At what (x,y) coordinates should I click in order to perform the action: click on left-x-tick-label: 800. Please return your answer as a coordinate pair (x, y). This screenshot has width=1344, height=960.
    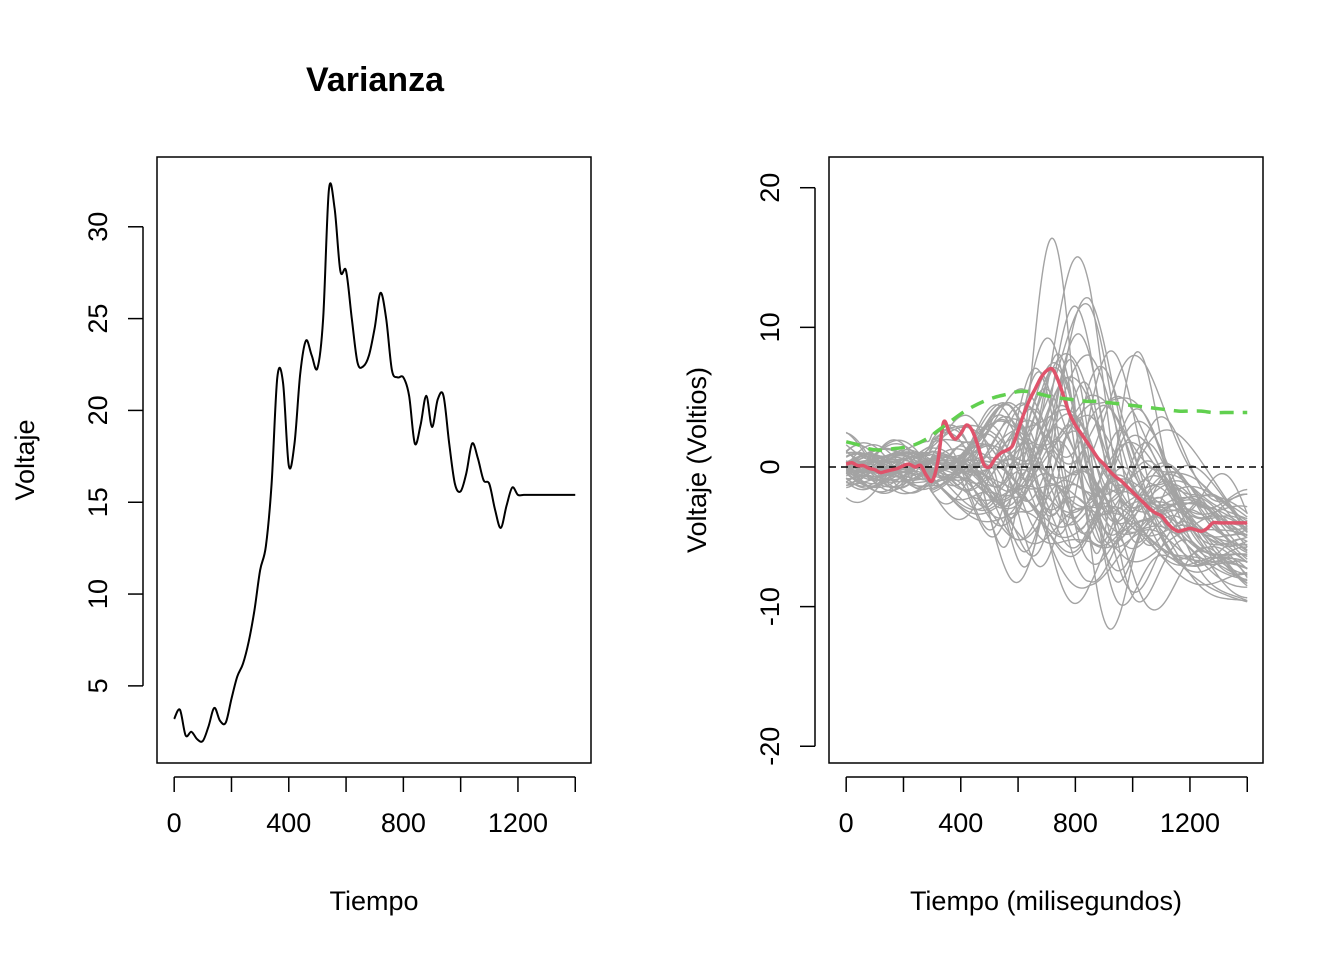
    Looking at the image, I should click on (403, 823).